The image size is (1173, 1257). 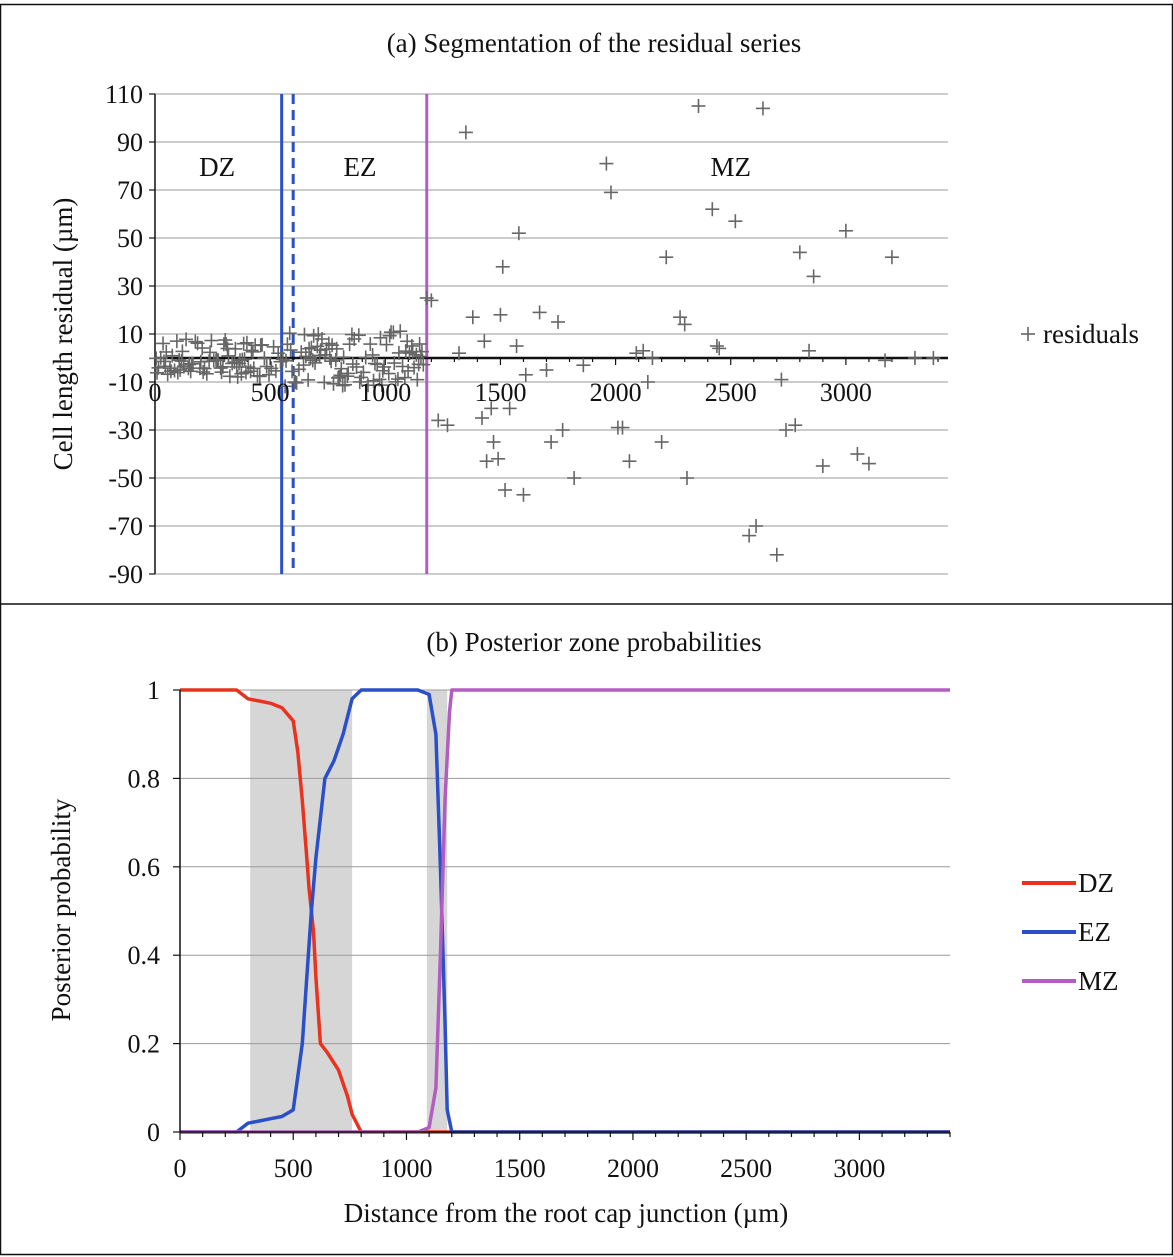 I want to click on a-x-tick-label: 0, so click(x=155, y=392).